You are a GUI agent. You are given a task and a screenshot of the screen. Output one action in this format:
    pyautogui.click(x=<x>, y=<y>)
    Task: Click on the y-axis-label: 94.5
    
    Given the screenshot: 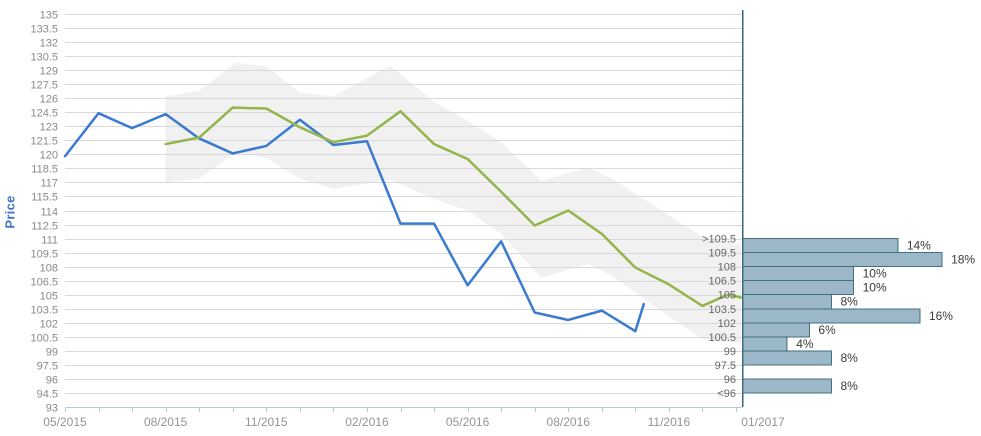 What is the action you would take?
    pyautogui.click(x=47, y=395)
    